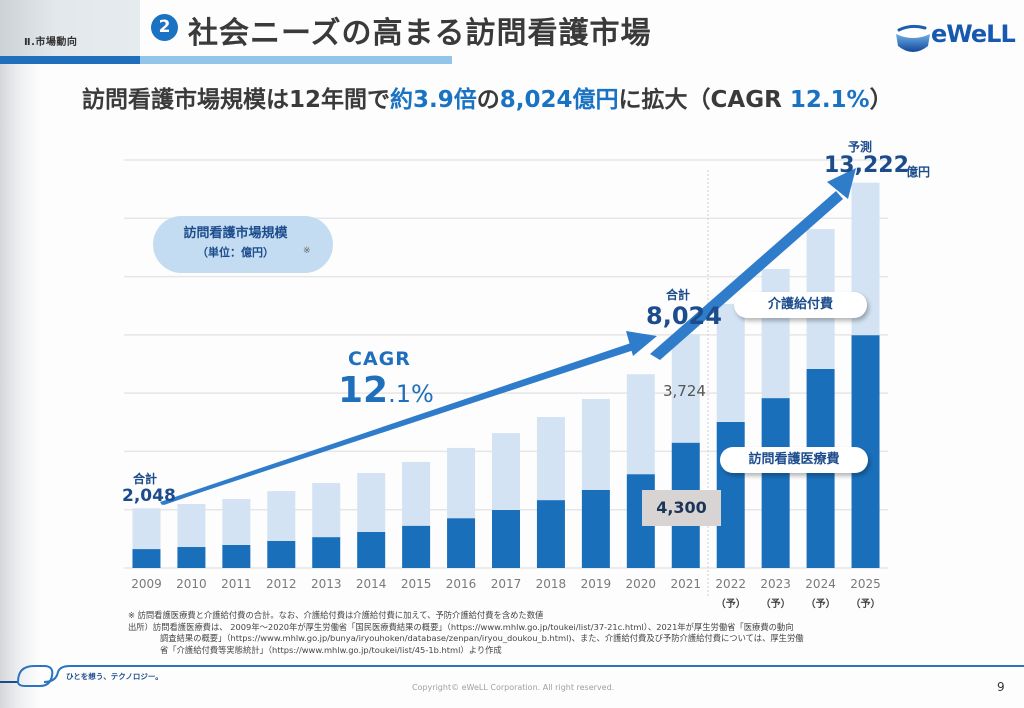  What do you see at coordinates (281, 584) in the screenshot?
I see `x-tick-label: 2012` at bounding box center [281, 584].